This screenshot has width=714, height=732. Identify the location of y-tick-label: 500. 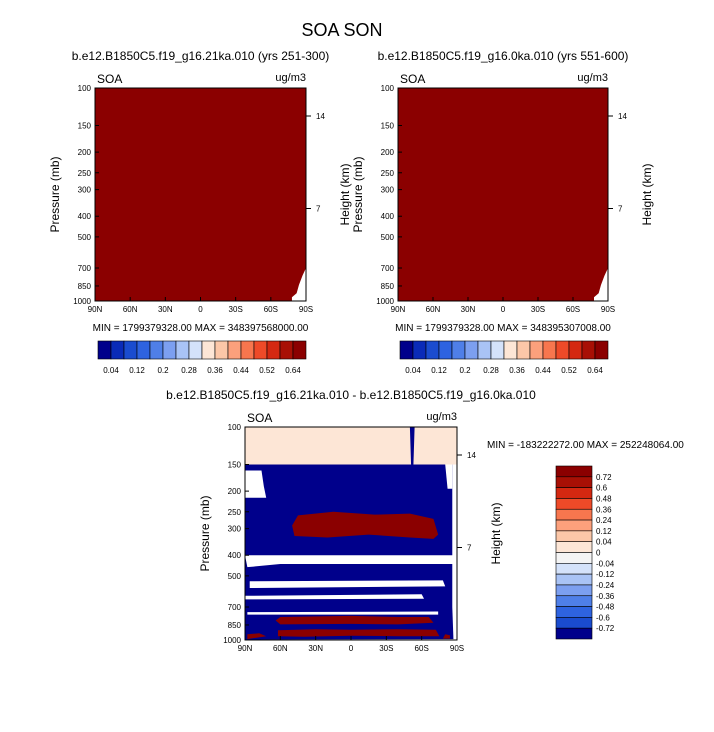
(388, 237).